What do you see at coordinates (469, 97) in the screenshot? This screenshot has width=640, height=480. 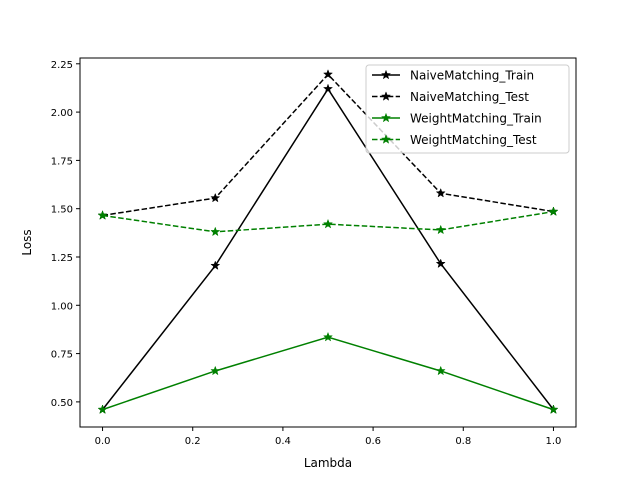 I see `legend-label: NaiveMatching_Test` at bounding box center [469, 97].